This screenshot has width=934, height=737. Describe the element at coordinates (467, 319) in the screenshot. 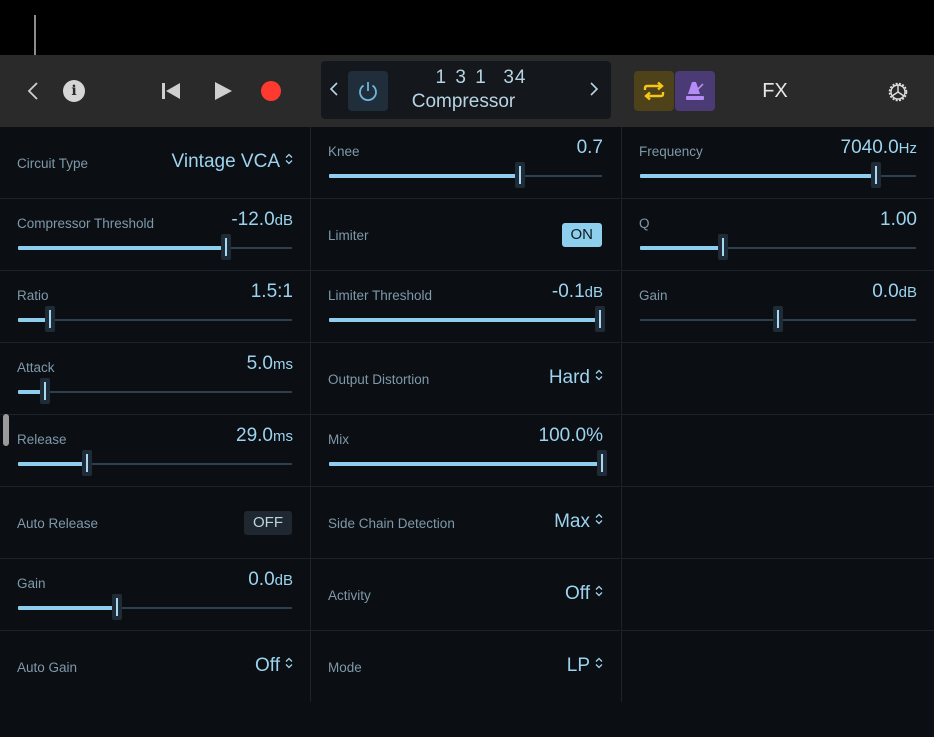

I see `limiter-threshold-2-slider` at that location.